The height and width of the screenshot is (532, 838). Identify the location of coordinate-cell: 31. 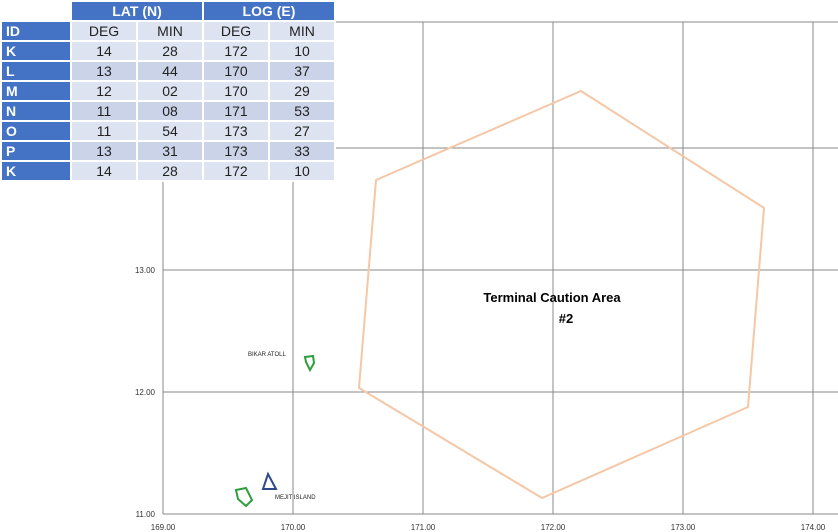
(170, 151).